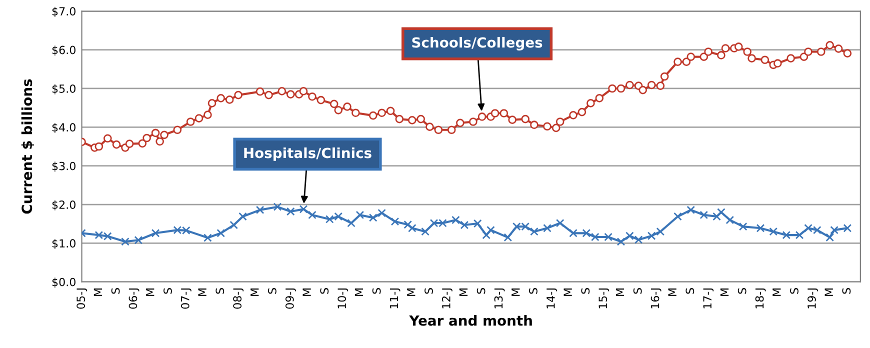 This screenshot has width=870, height=348. I want to click on x-axis-title: Year and month, so click(470, 320).